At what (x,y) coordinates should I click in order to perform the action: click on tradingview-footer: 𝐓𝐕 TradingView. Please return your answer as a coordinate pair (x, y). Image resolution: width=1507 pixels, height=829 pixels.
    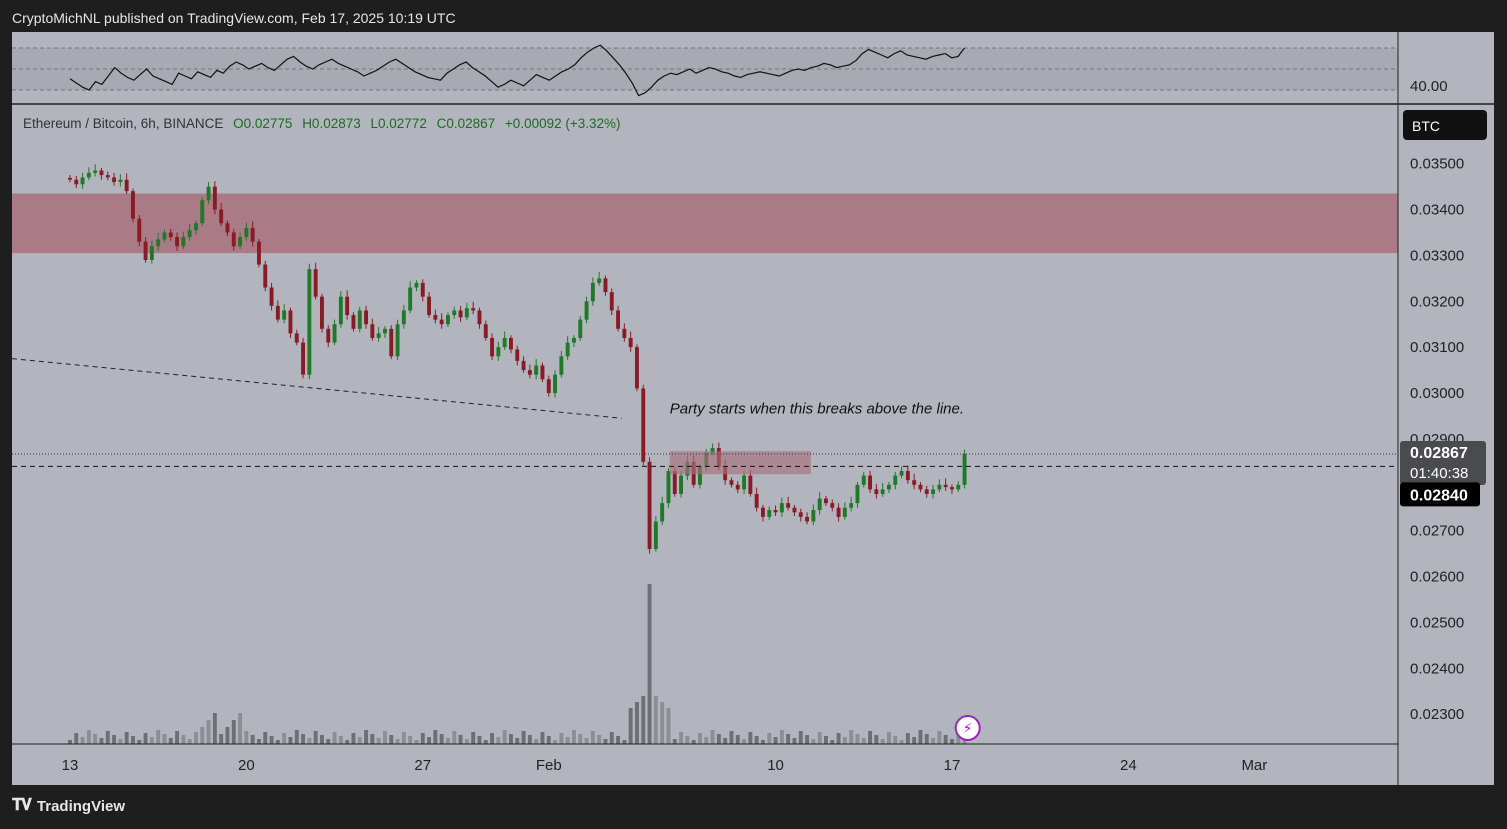
    Looking at the image, I should click on (68, 806).